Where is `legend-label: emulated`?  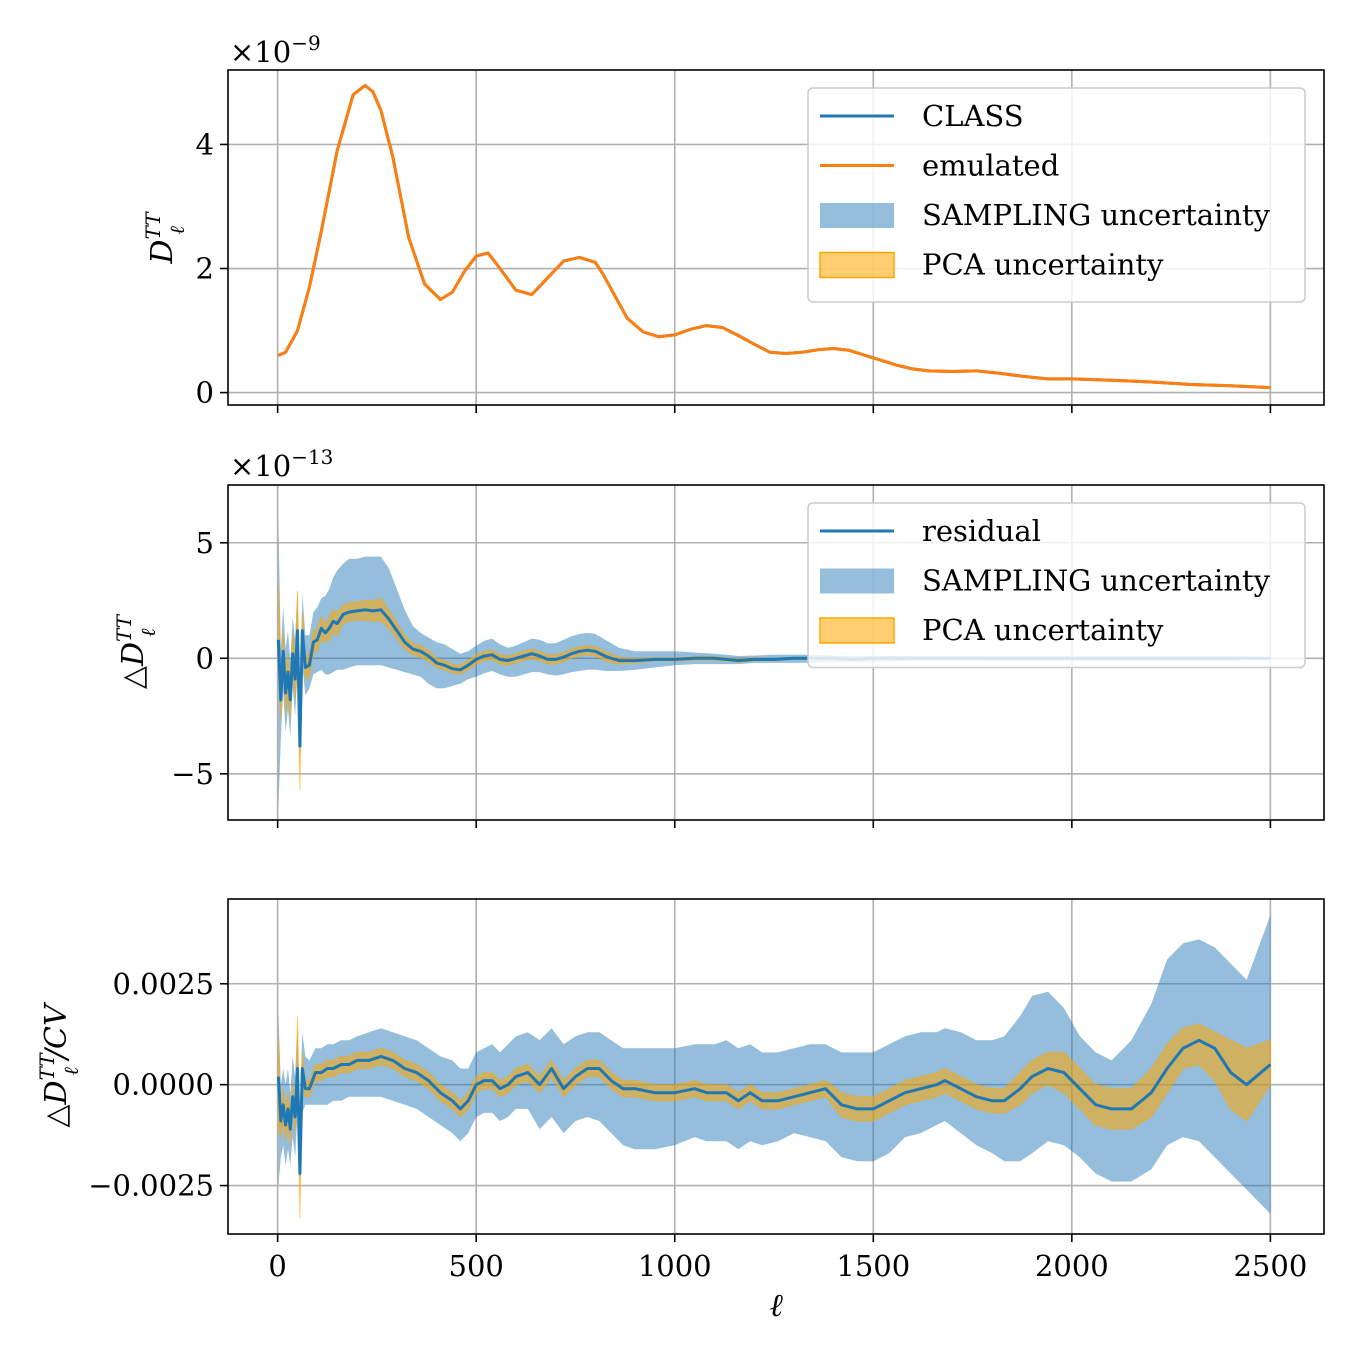 legend-label: emulated is located at coordinates (990, 166).